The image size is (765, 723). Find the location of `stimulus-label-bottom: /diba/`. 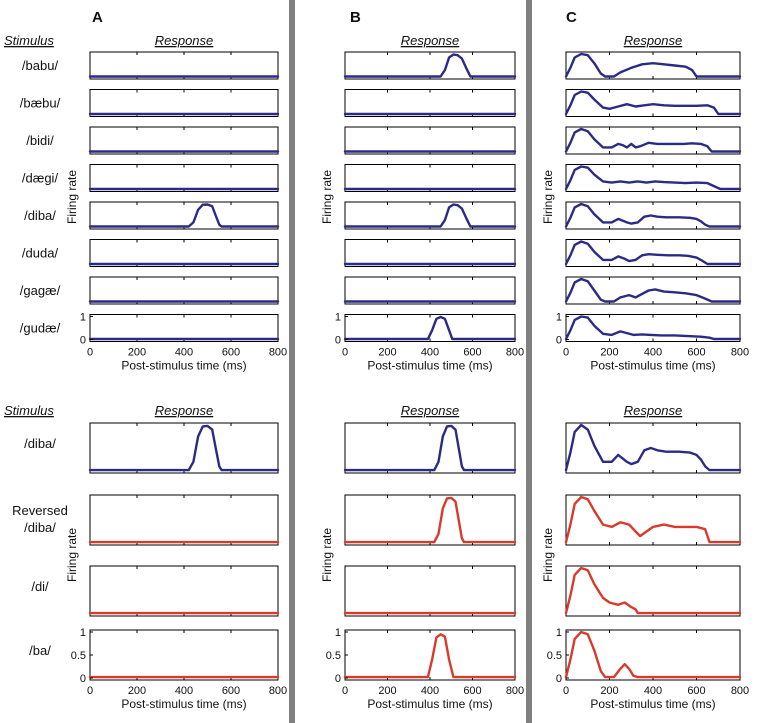

stimulus-label-bottom: /diba/ is located at coordinates (40, 443).